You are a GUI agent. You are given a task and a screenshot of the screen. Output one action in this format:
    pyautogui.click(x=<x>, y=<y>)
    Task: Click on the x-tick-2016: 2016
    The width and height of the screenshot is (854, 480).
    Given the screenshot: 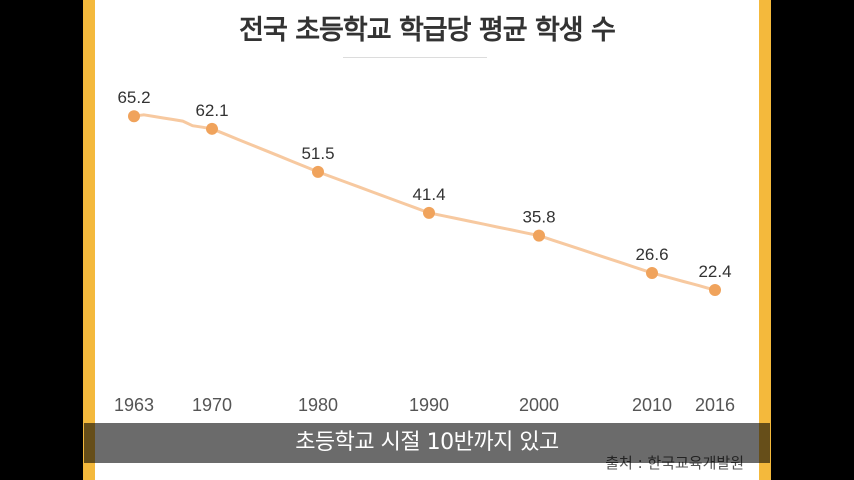 What is the action you would take?
    pyautogui.click(x=715, y=405)
    